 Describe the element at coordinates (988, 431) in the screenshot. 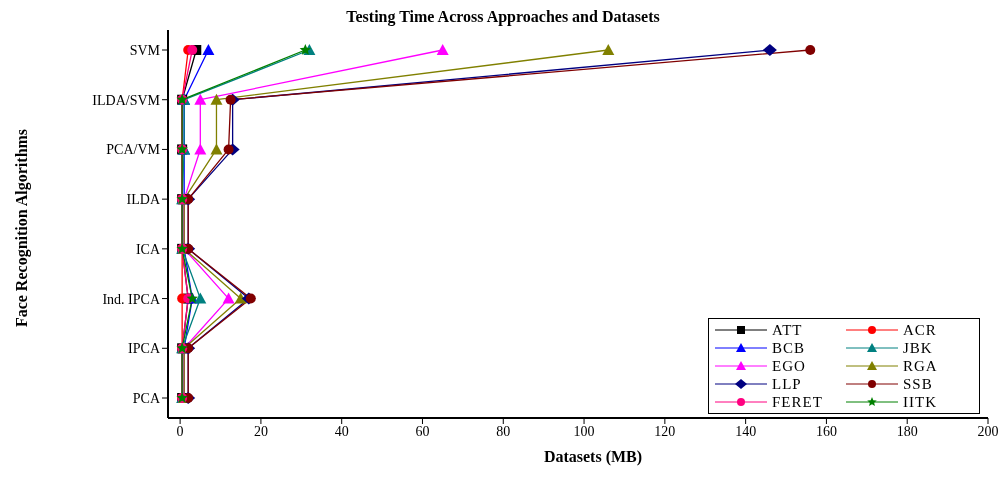

I see `x-tick-label: 200` at that location.